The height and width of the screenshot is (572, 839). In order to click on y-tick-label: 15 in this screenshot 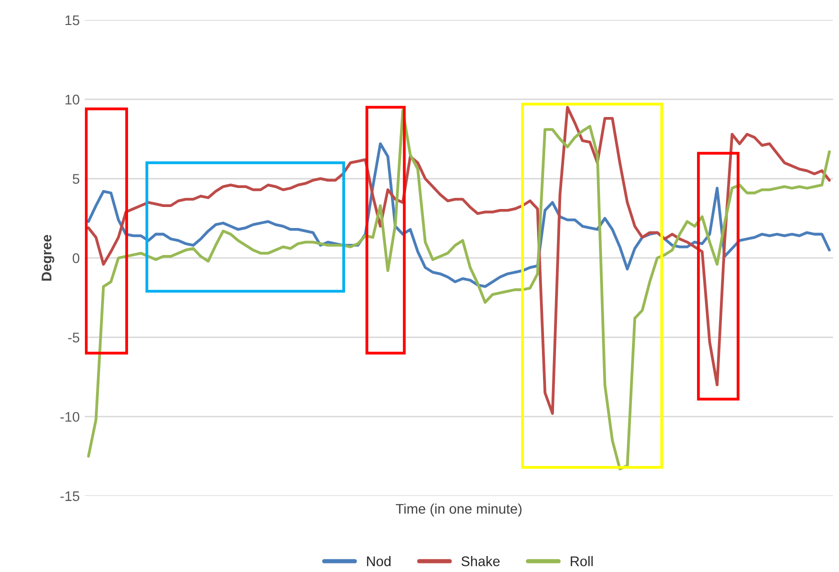, I will do `click(72, 20)`.